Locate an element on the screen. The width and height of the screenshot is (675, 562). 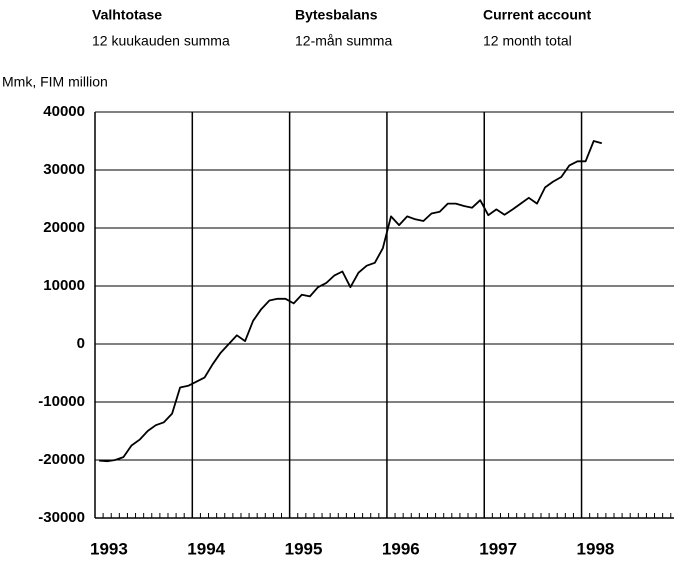
y-tick-label: -30000 is located at coordinates (61, 517).